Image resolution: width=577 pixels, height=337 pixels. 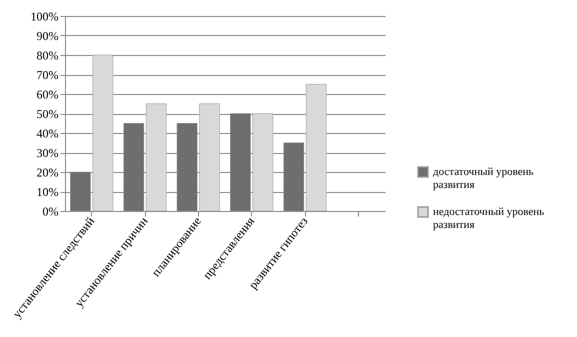 What do you see at coordinates (47, 75) in the screenshot?
I see `y-tick-label: 70%` at bounding box center [47, 75].